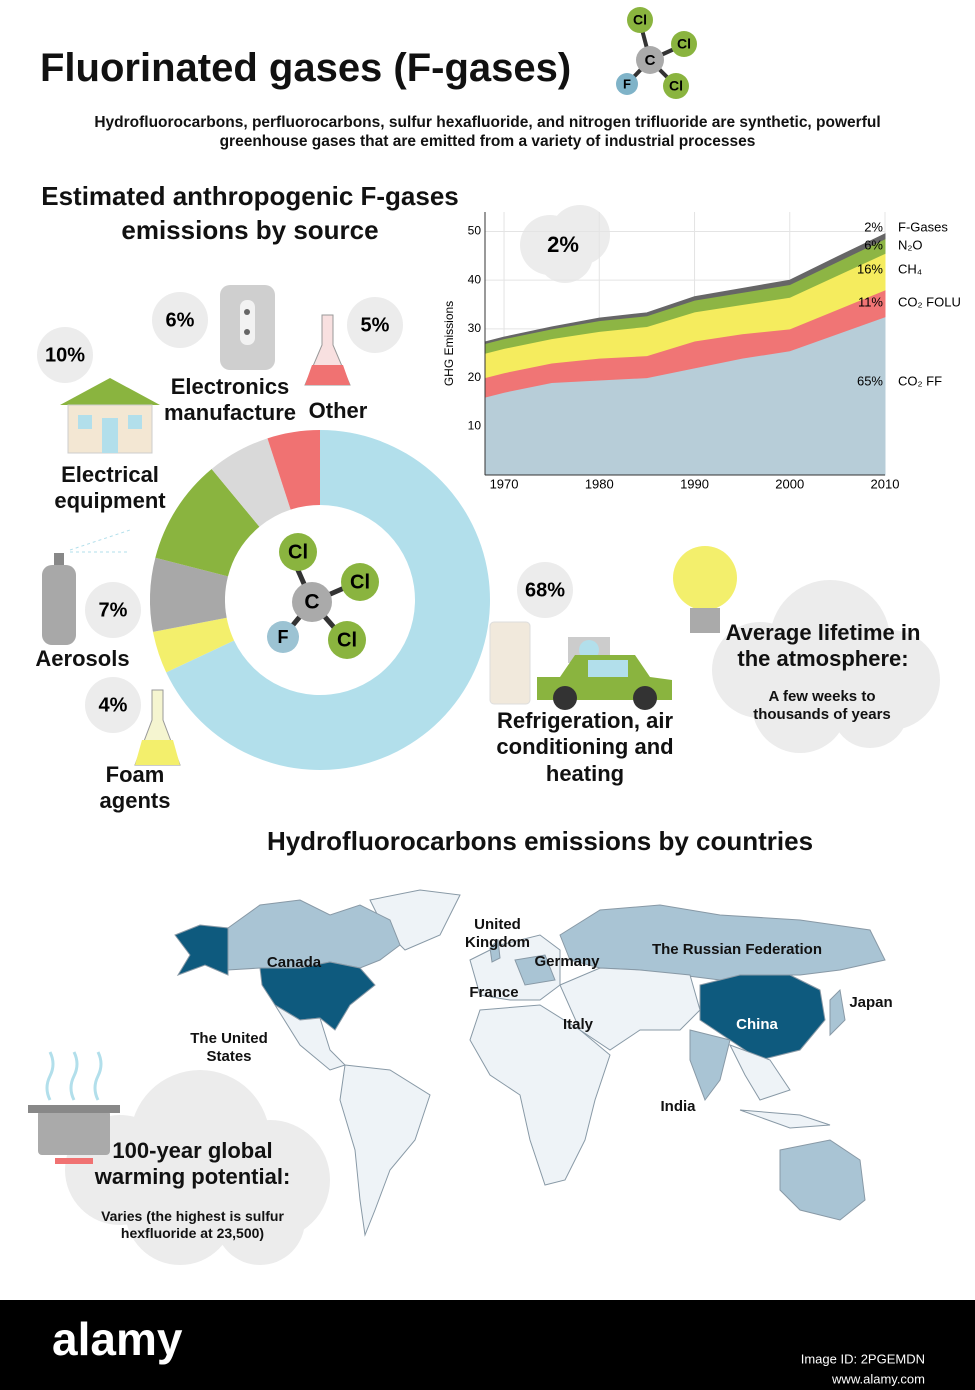 This screenshot has width=975, height=1390. What do you see at coordinates (475, 279) in the screenshot?
I see `y-tick-label: 40` at bounding box center [475, 279].